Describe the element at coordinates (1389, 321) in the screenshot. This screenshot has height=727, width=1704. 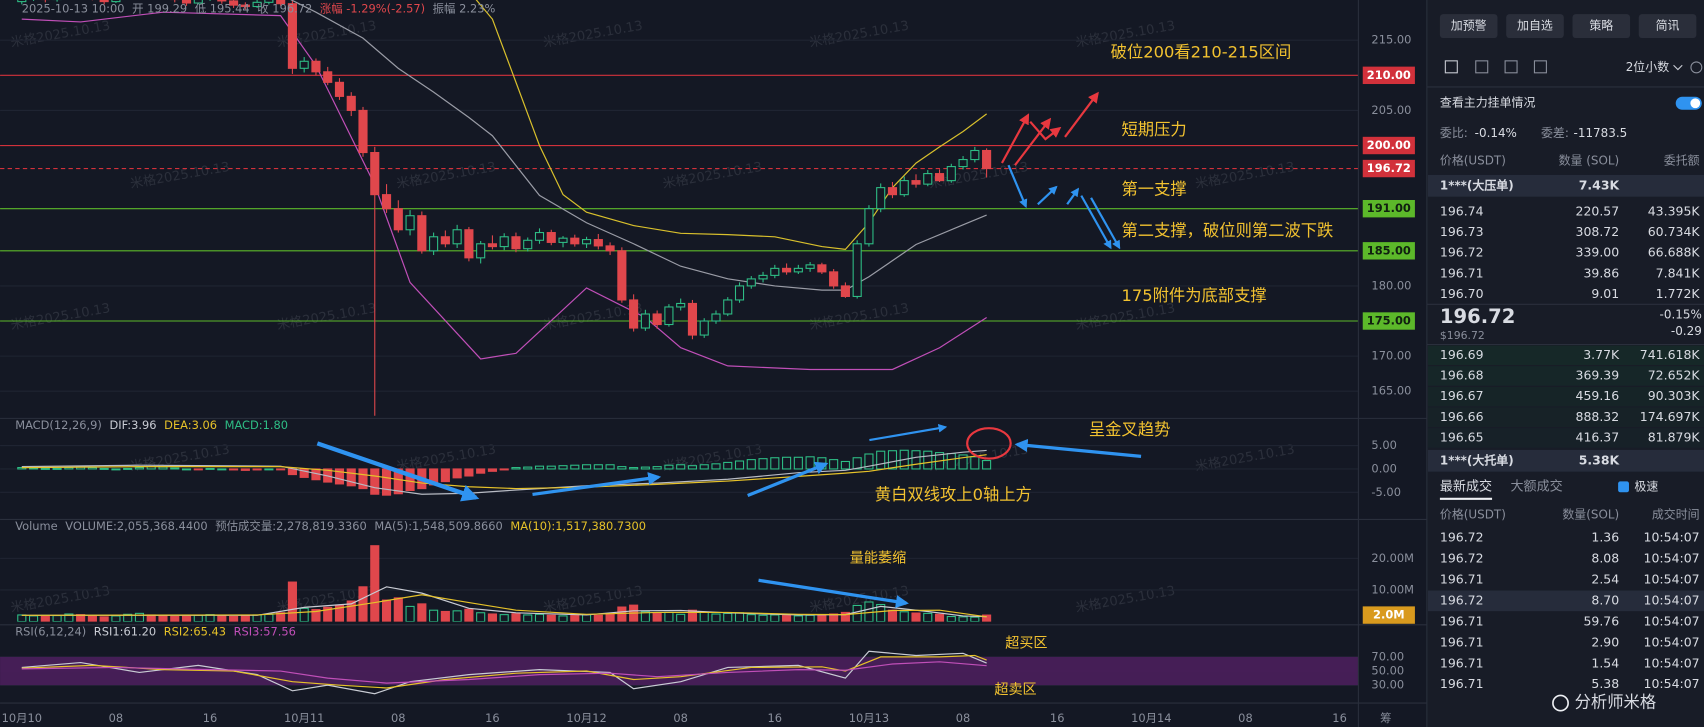
I see `price-tag-label: 175.00` at that location.